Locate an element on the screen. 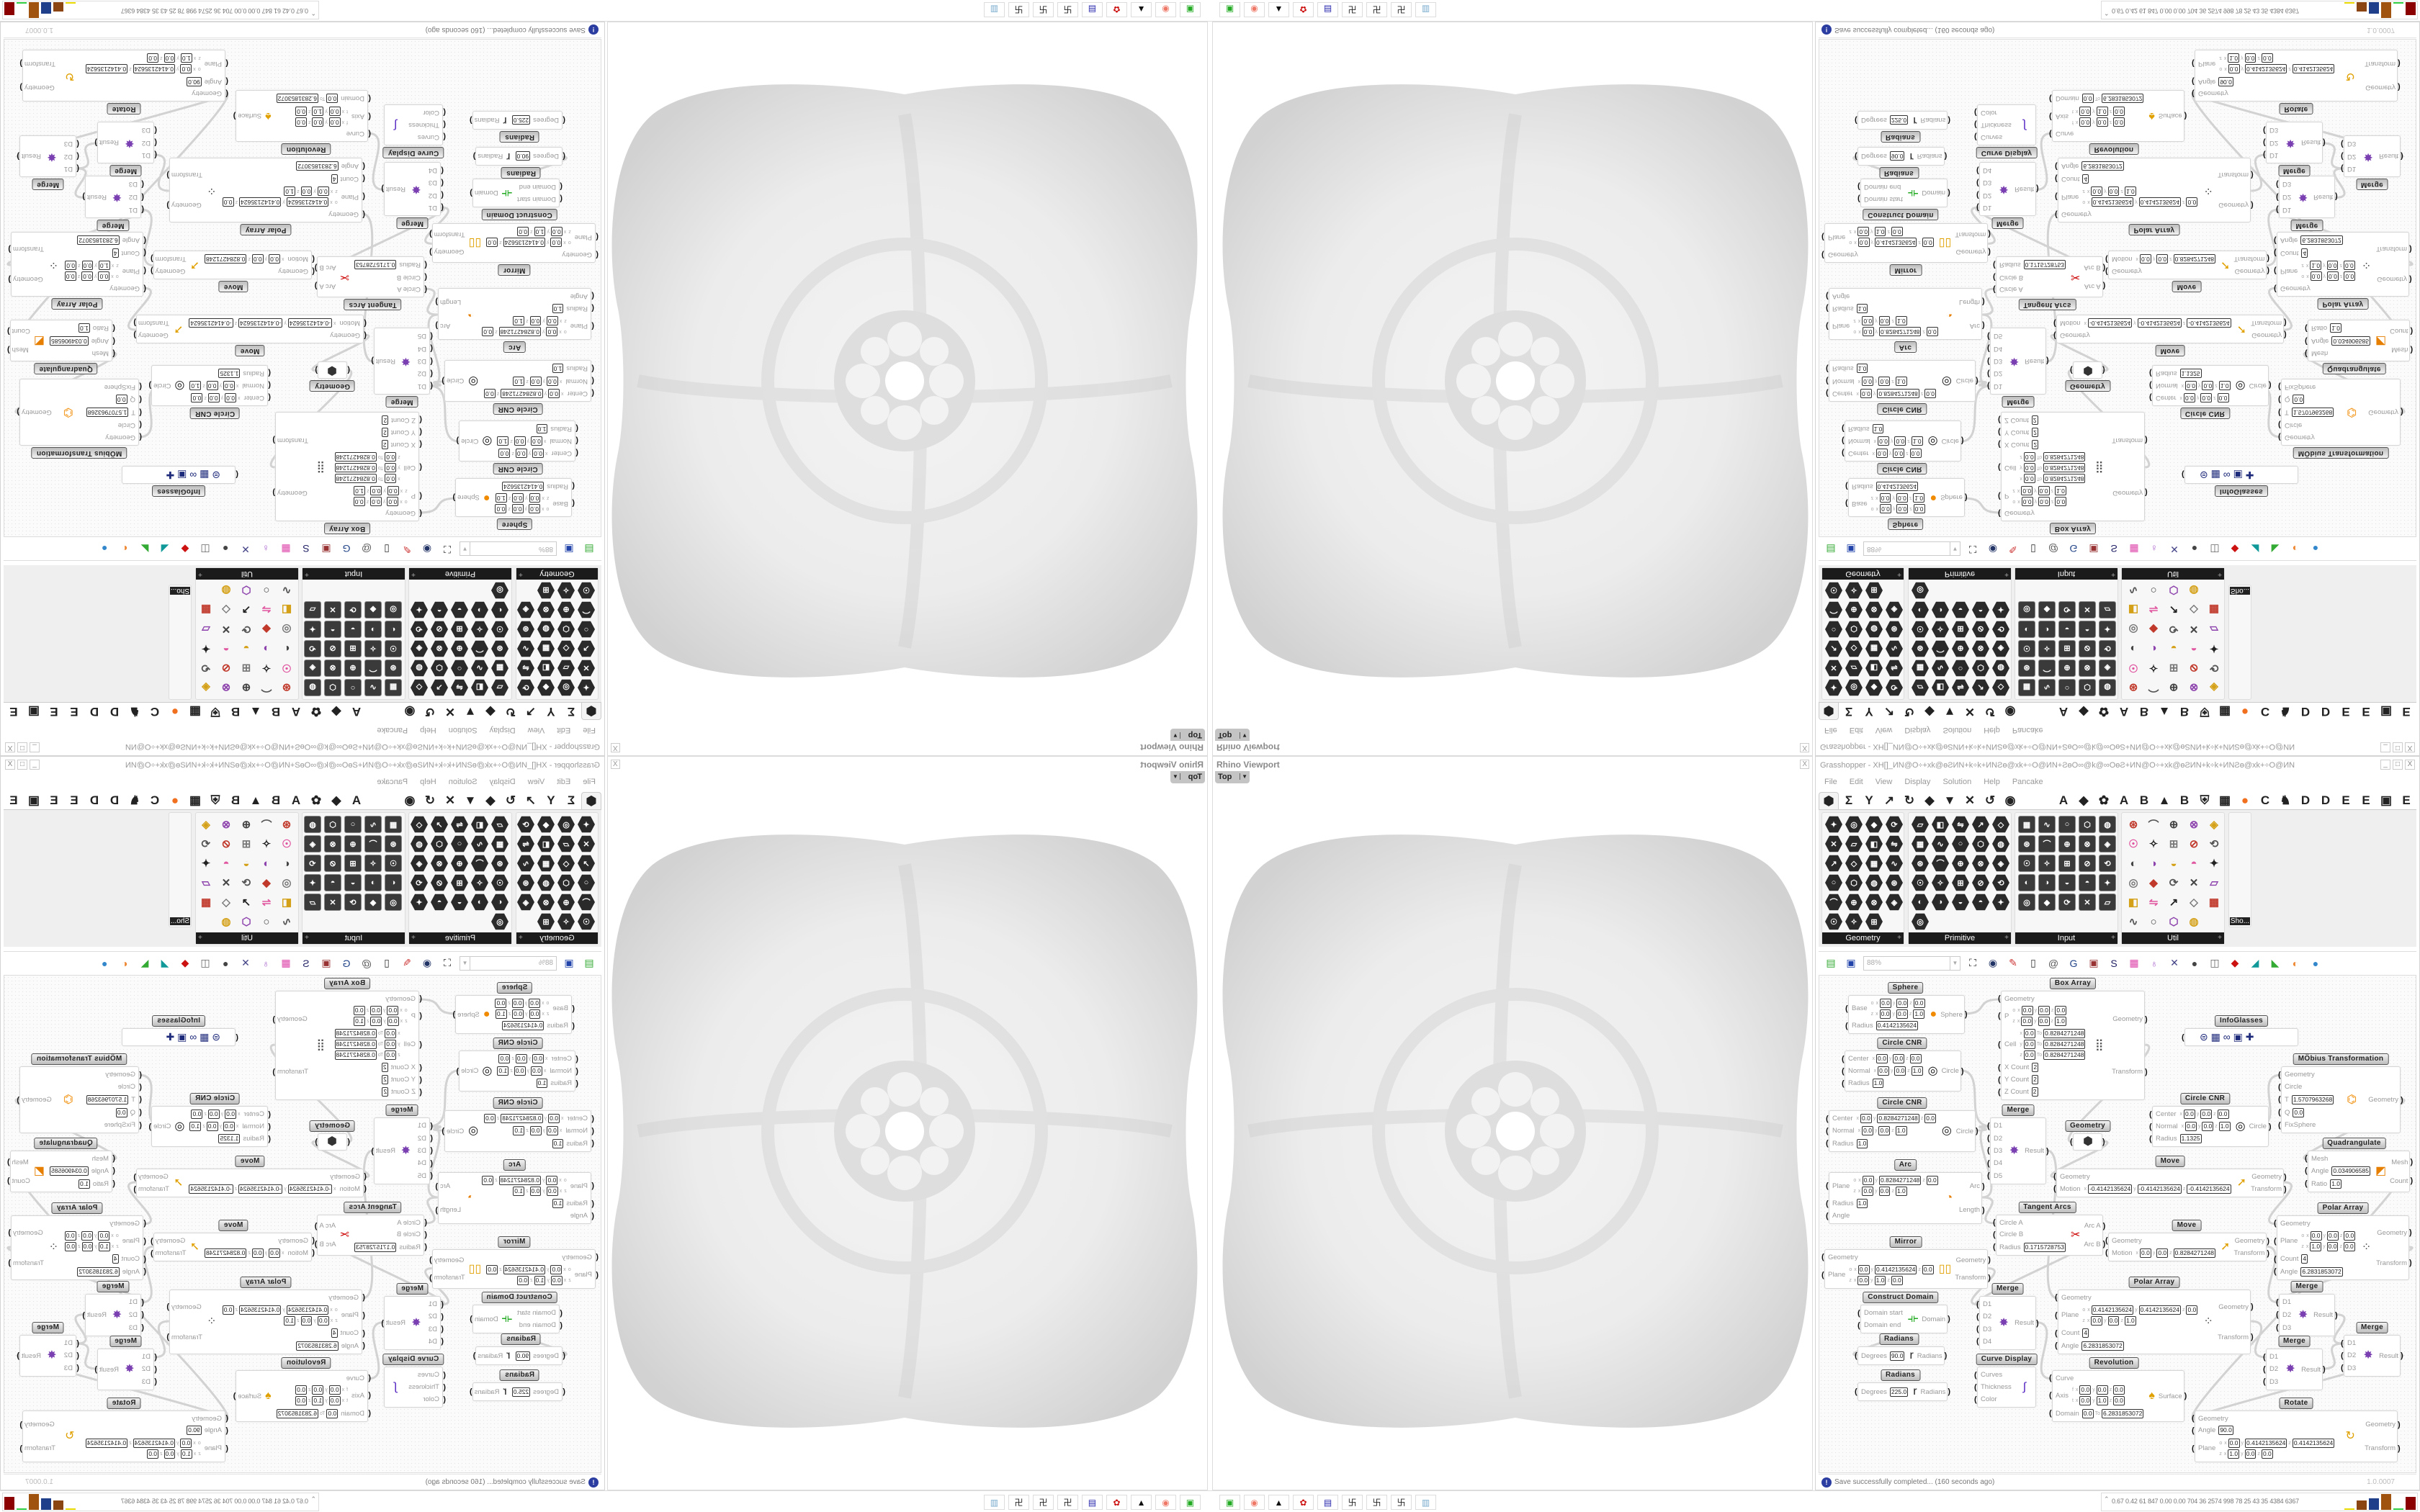 The width and height of the screenshot is (2420, 1512). input-geometry: (Geometry is located at coordinates (2016, 513).